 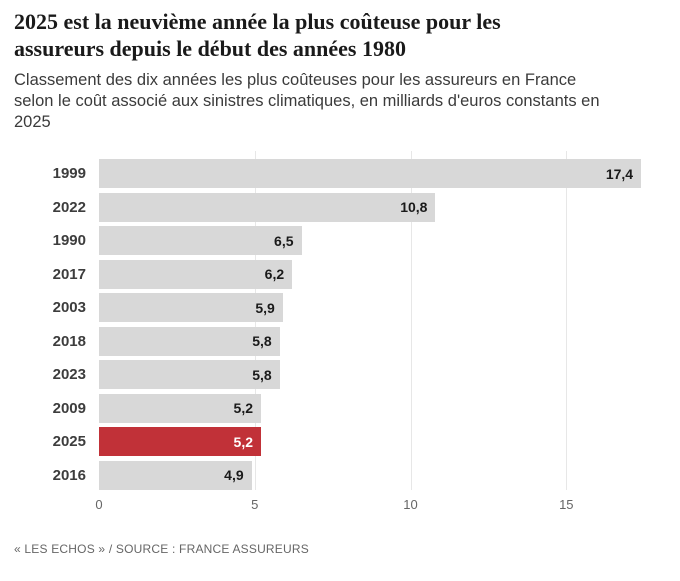 What do you see at coordinates (69, 475) in the screenshot?
I see `year-label: 2016` at bounding box center [69, 475].